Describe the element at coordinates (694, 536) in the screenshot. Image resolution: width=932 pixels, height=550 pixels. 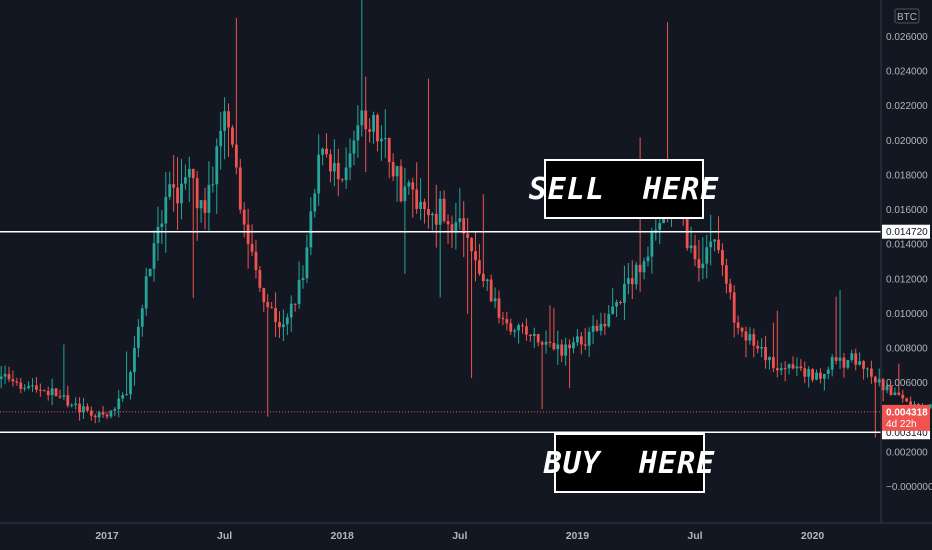
I see `time-tick-label: Jul` at that location.